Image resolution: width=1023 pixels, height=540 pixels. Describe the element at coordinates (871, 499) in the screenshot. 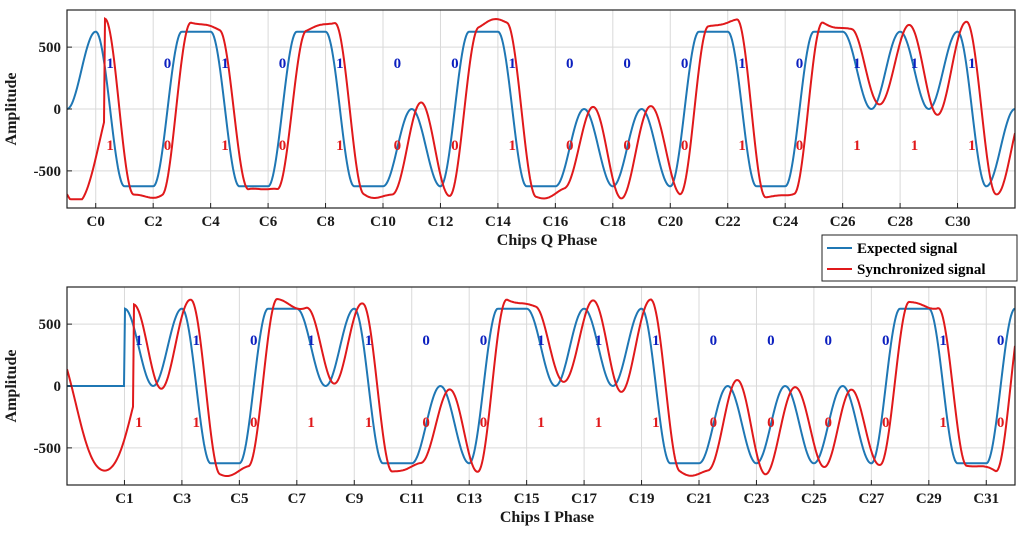

I see `x-tick-label: C27` at that location.